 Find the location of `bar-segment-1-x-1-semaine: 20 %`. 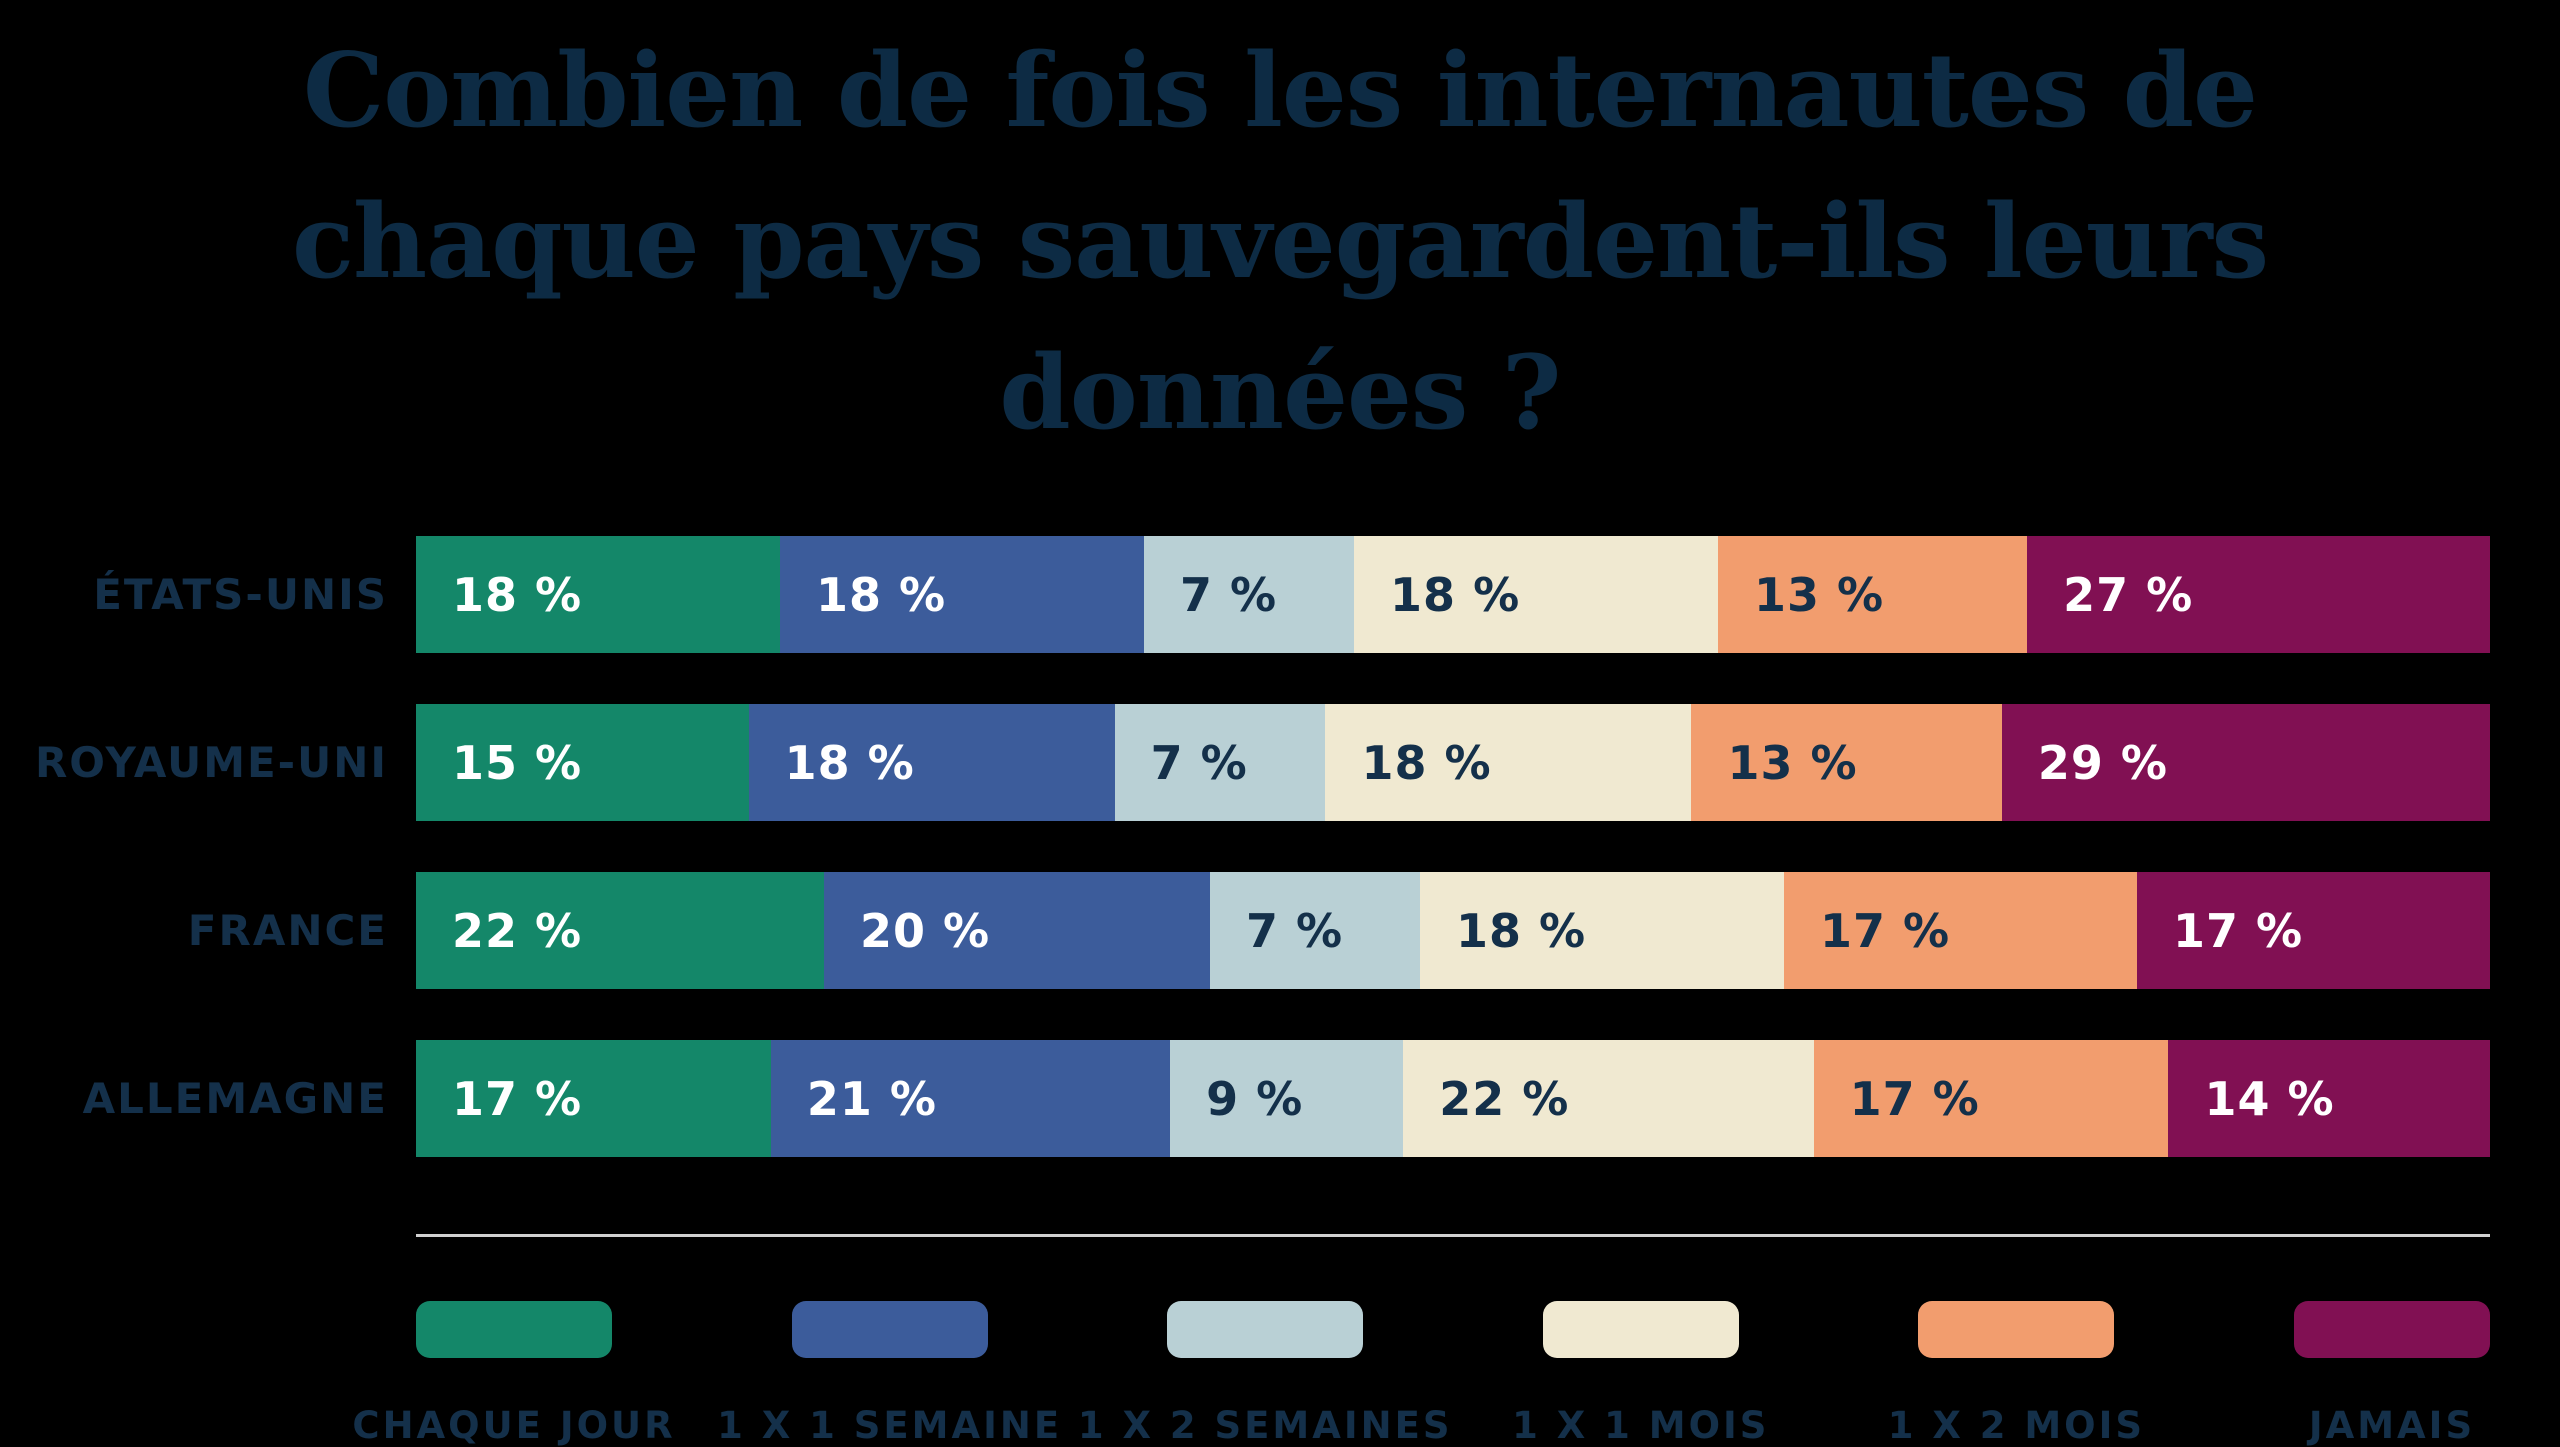

bar-segment-1-x-1-semaine: 20 % is located at coordinates (1016, 930).